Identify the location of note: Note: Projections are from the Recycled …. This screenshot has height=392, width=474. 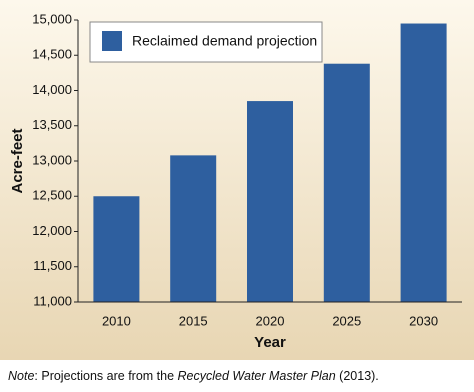
(193, 376).